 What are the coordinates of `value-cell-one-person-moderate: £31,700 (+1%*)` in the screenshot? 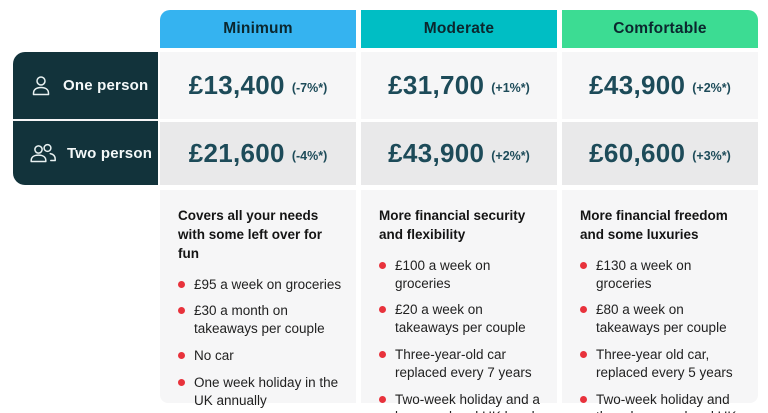 It's located at (459, 85).